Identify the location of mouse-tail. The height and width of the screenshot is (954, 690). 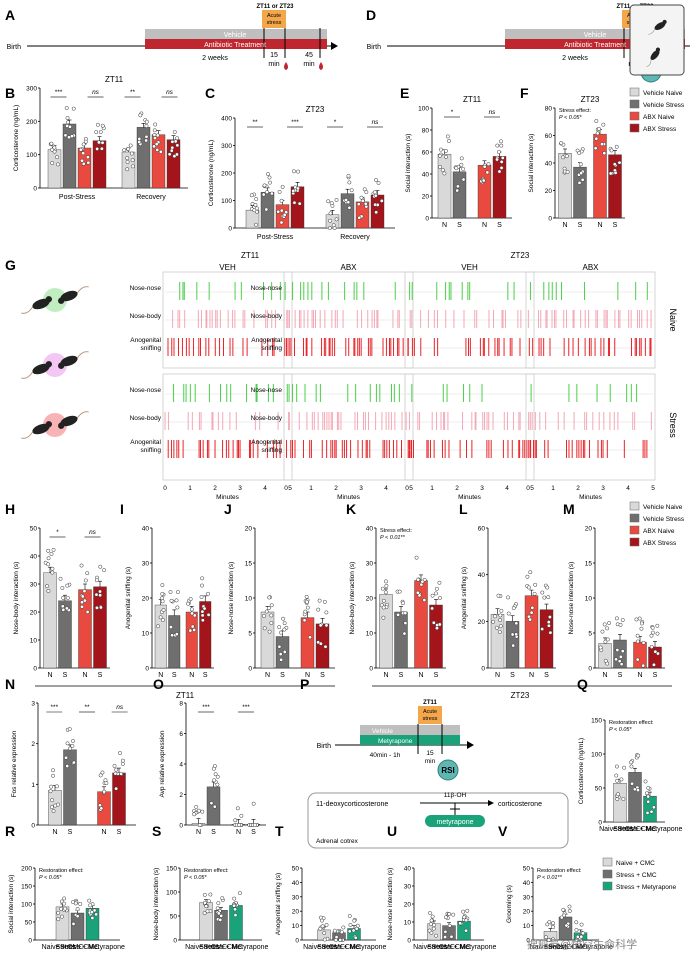
(83, 355).